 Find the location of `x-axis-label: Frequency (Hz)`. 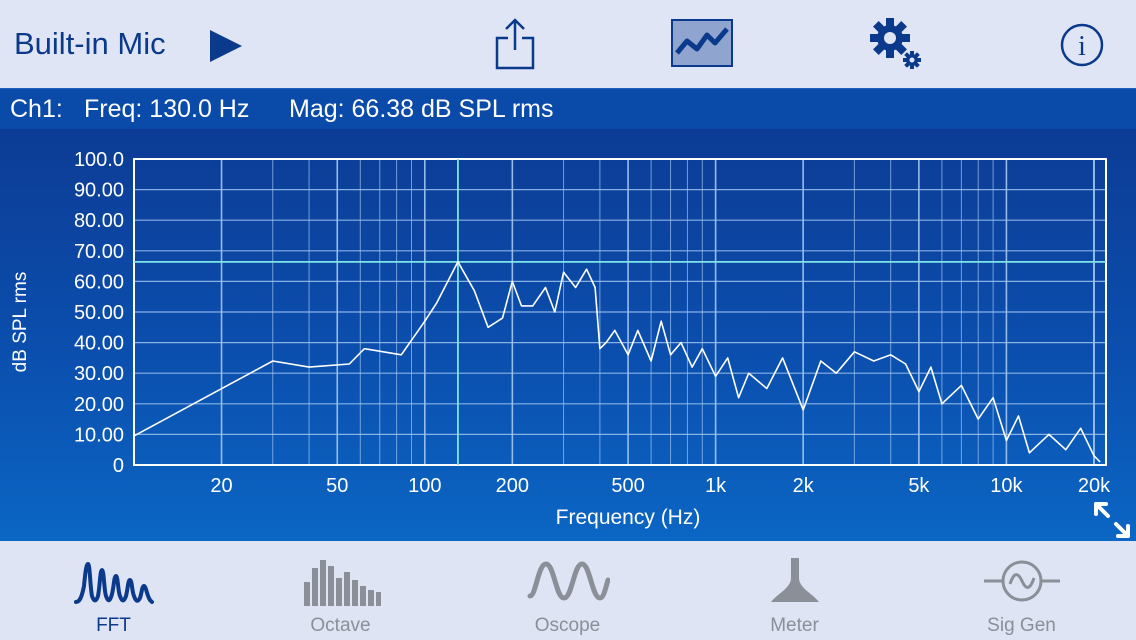

x-axis-label: Frequency (Hz) is located at coordinates (628, 517).